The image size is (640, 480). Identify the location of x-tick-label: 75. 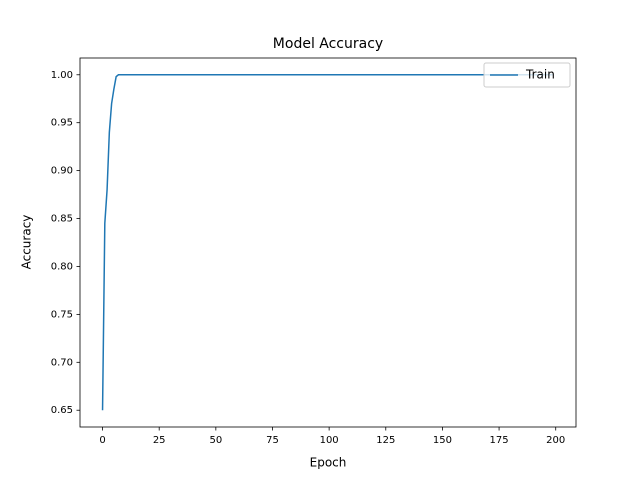
(272, 440).